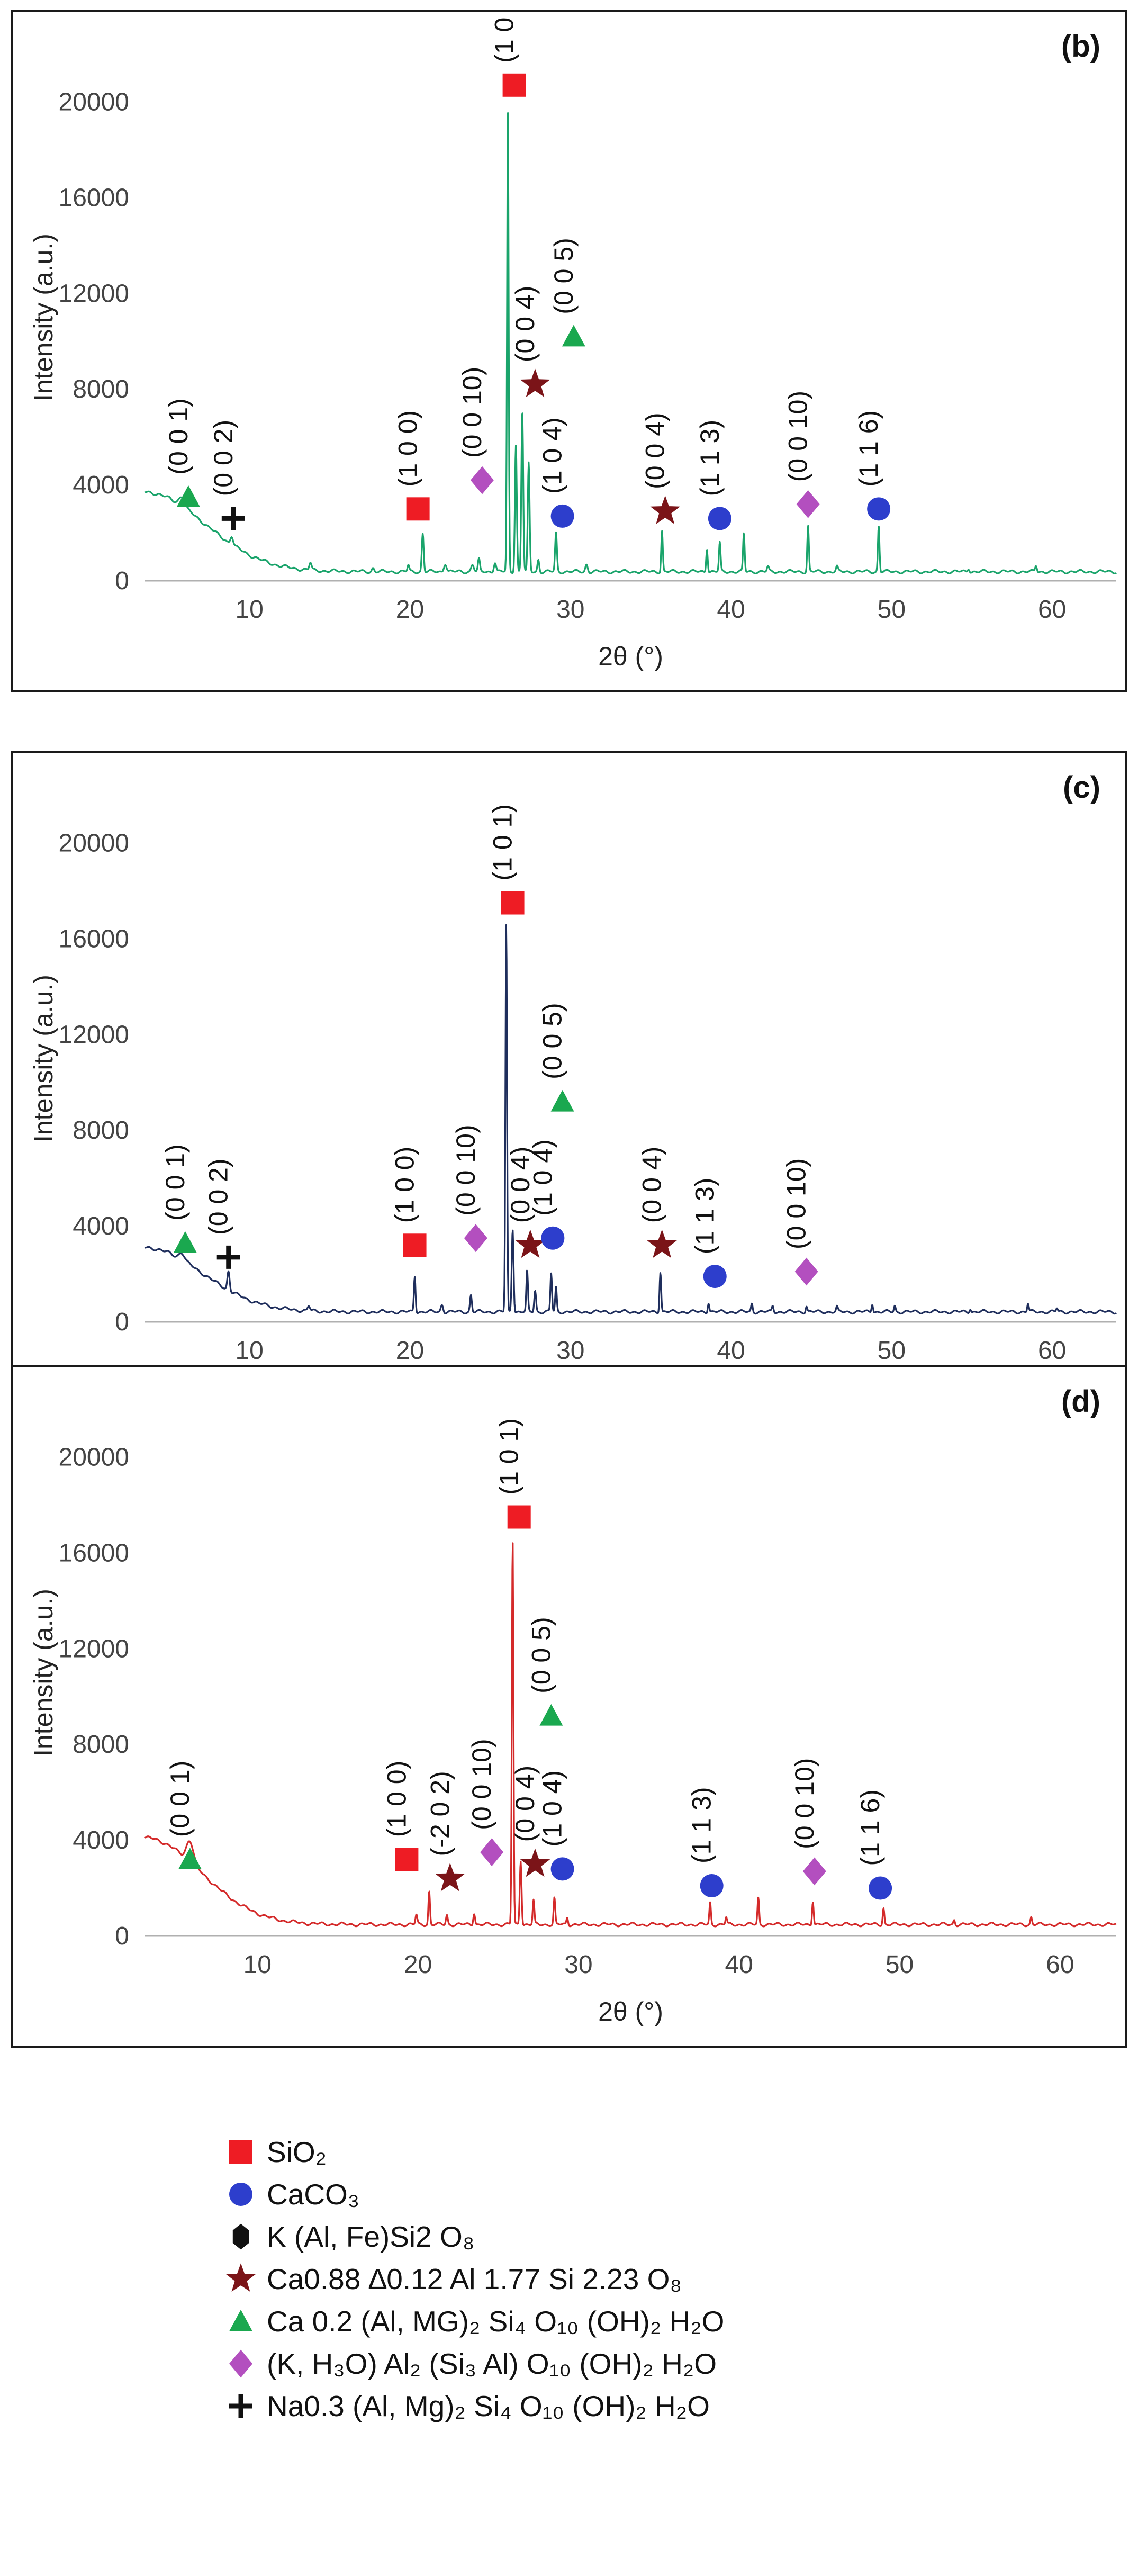  Describe the element at coordinates (297, 2152) in the screenshot. I see `legend-label: SiO₂` at that location.